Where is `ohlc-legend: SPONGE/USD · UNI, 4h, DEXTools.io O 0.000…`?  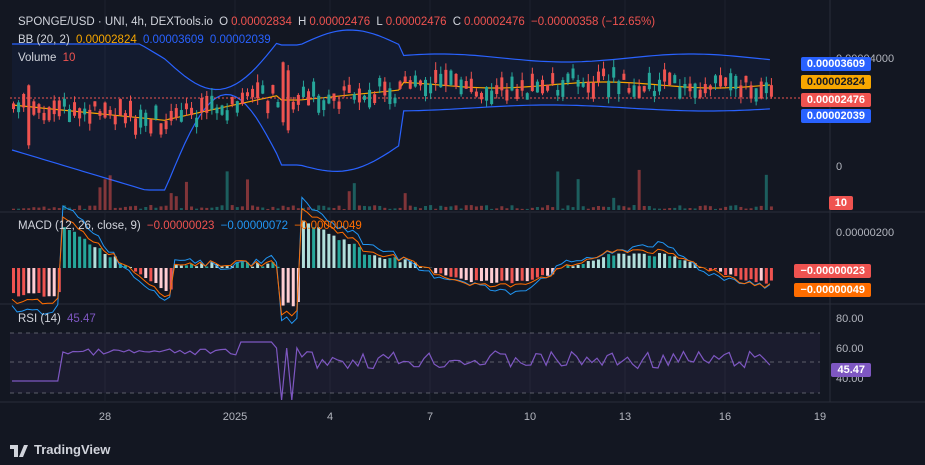
ohlc-legend: SPONGE/USD · UNI, 4h, DEXTools.io O 0.000… is located at coordinates (337, 22).